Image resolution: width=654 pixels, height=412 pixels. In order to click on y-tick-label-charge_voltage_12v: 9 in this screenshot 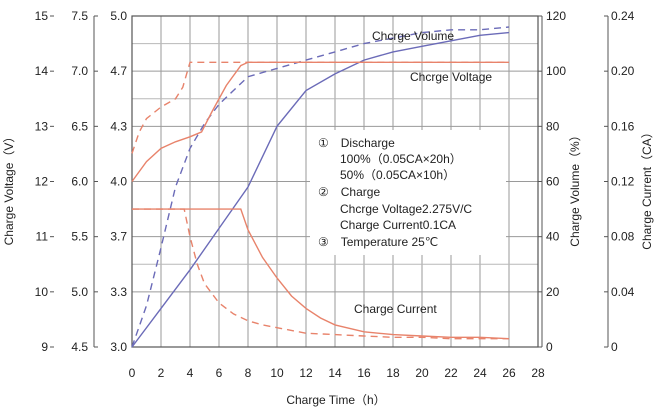, I will do `click(44, 347)`.